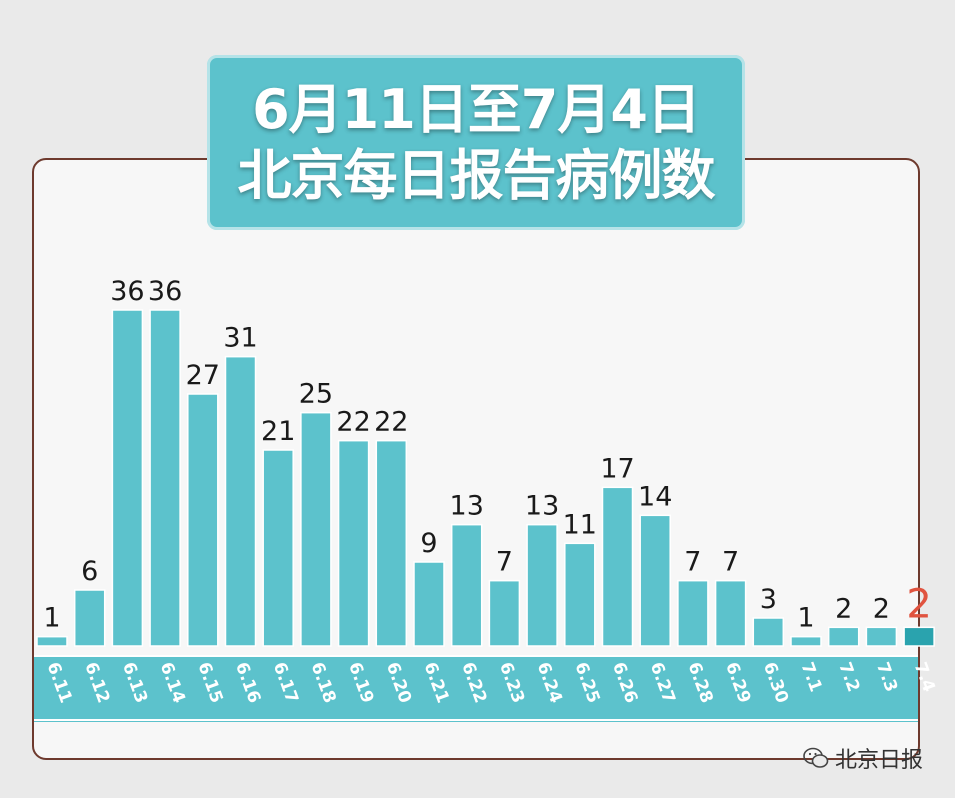 This screenshot has width=955, height=798. What do you see at coordinates (428, 543) in the screenshot?
I see `data-label: 9` at bounding box center [428, 543].